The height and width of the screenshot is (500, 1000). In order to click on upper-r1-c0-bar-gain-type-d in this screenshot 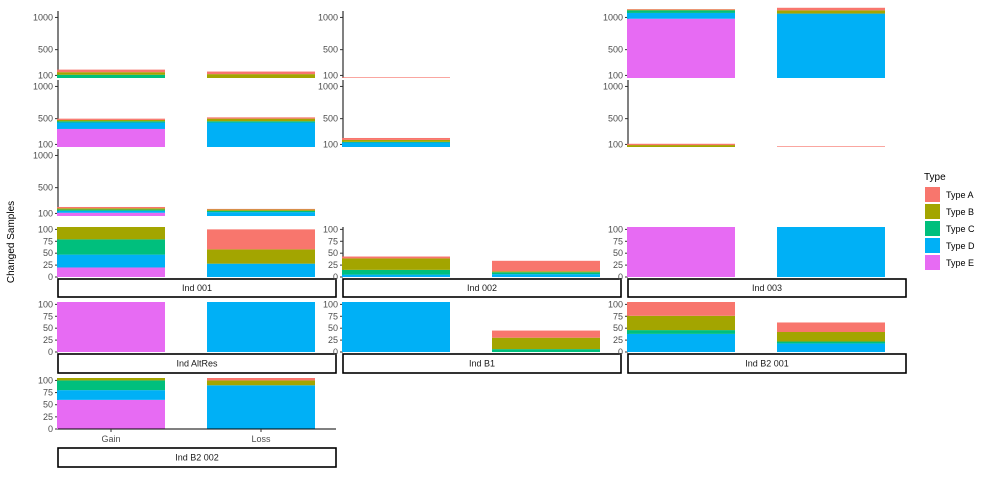, I will do `click(111, 125)`.